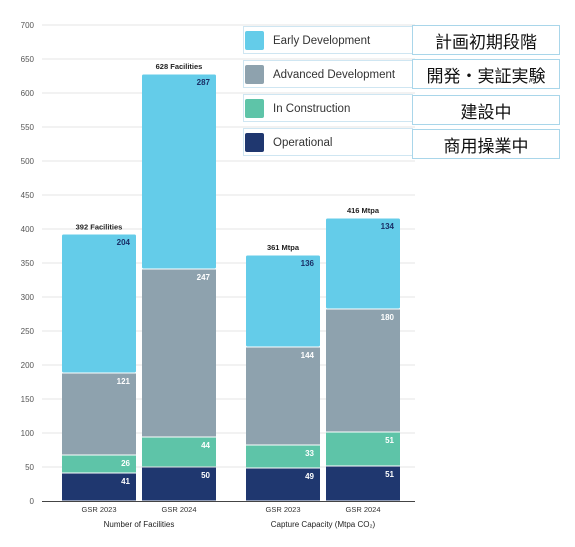  I want to click on y-tick-label-650: 650, so click(28, 59).